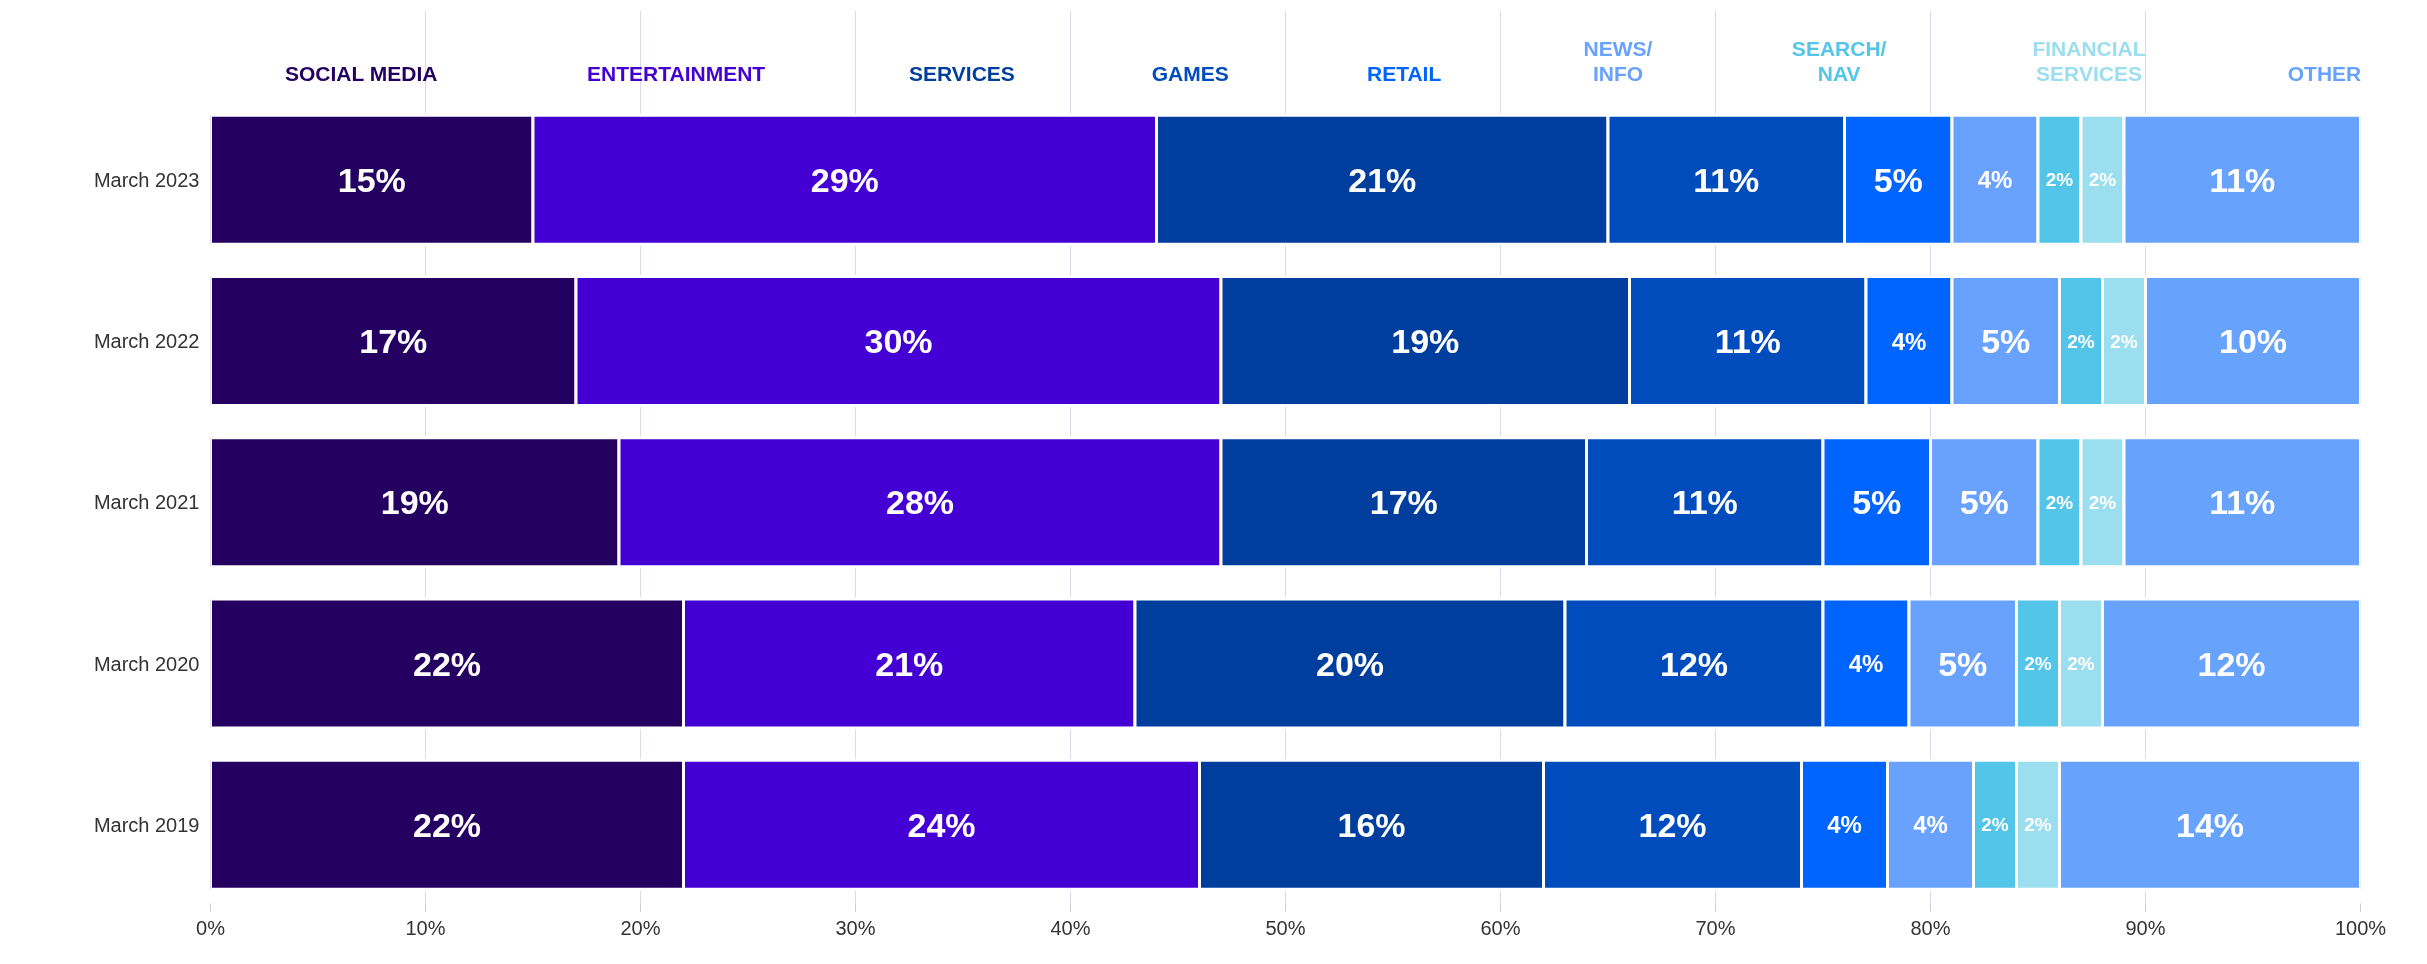 This screenshot has width=2427, height=964. Describe the element at coordinates (2089, 61) in the screenshot. I see `series-label: FINANCIAL SERVICES` at that location.